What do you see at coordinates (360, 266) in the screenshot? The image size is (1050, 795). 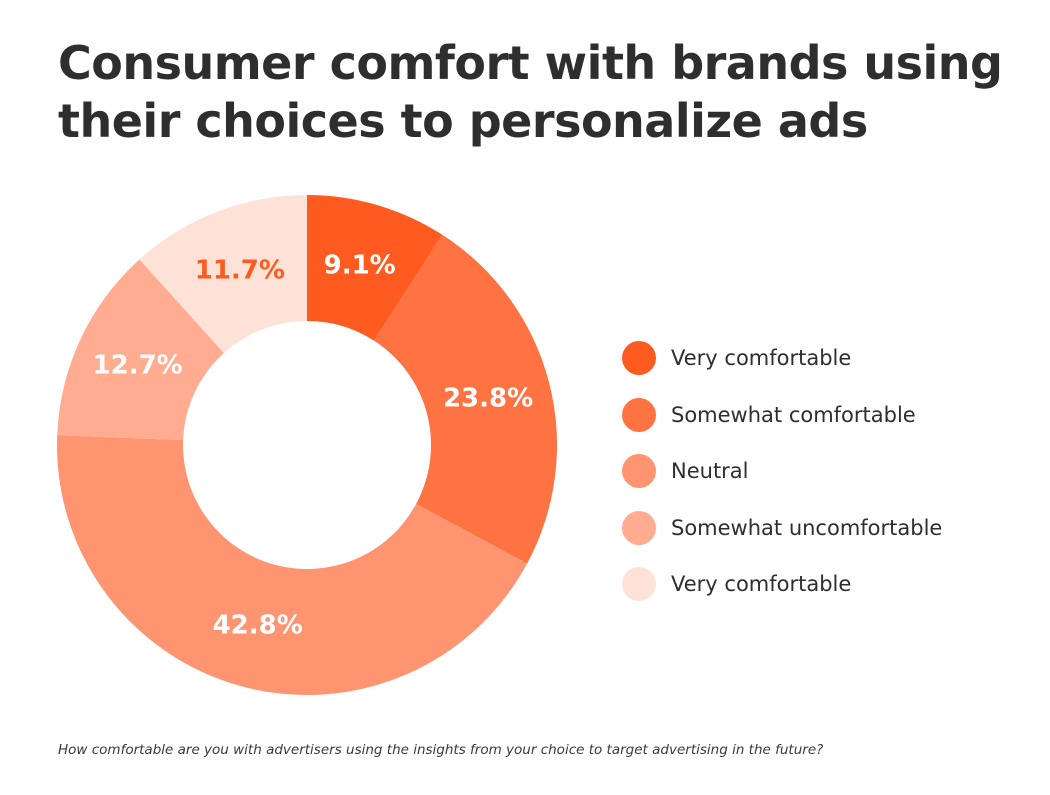 I see `slice-label-1: 9.1%` at bounding box center [360, 266].